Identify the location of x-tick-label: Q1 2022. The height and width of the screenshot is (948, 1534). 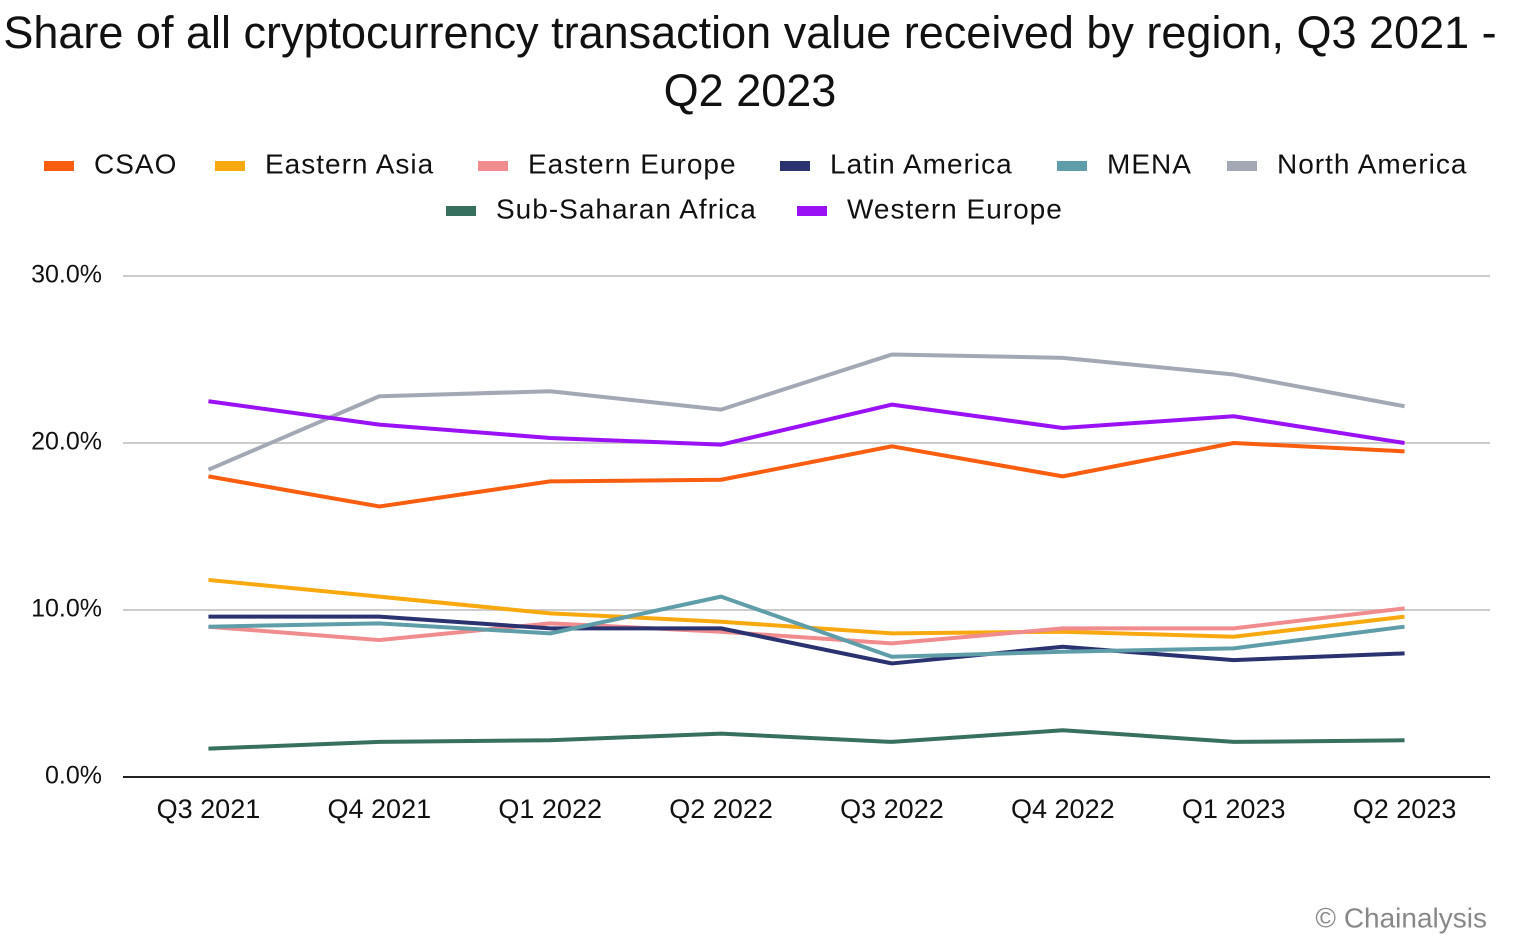
(550, 809).